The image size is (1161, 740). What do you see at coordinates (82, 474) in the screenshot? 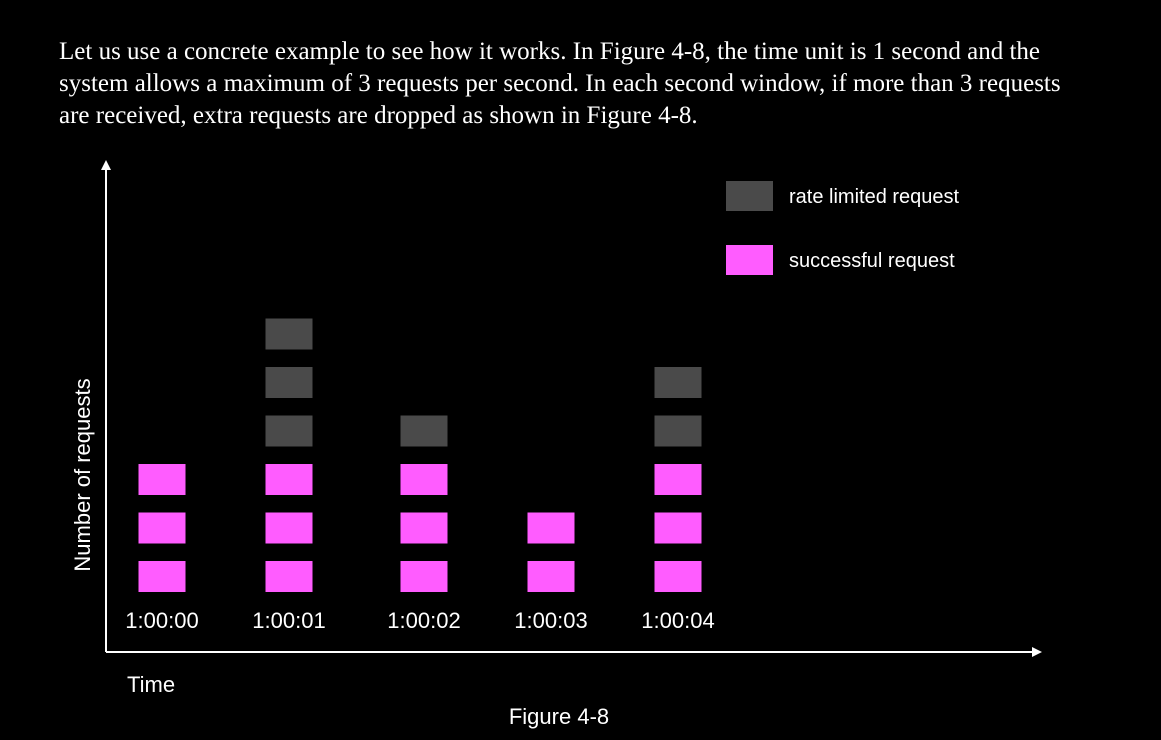
I see `y-axis-label: Number of requests` at bounding box center [82, 474].